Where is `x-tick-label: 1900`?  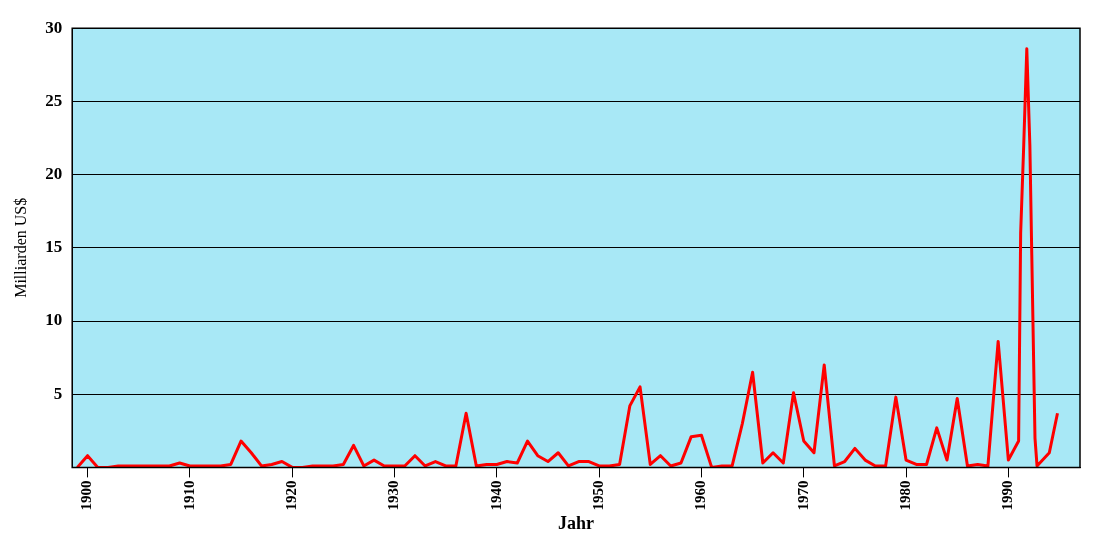
x-tick-label: 1900 is located at coordinates (86, 495).